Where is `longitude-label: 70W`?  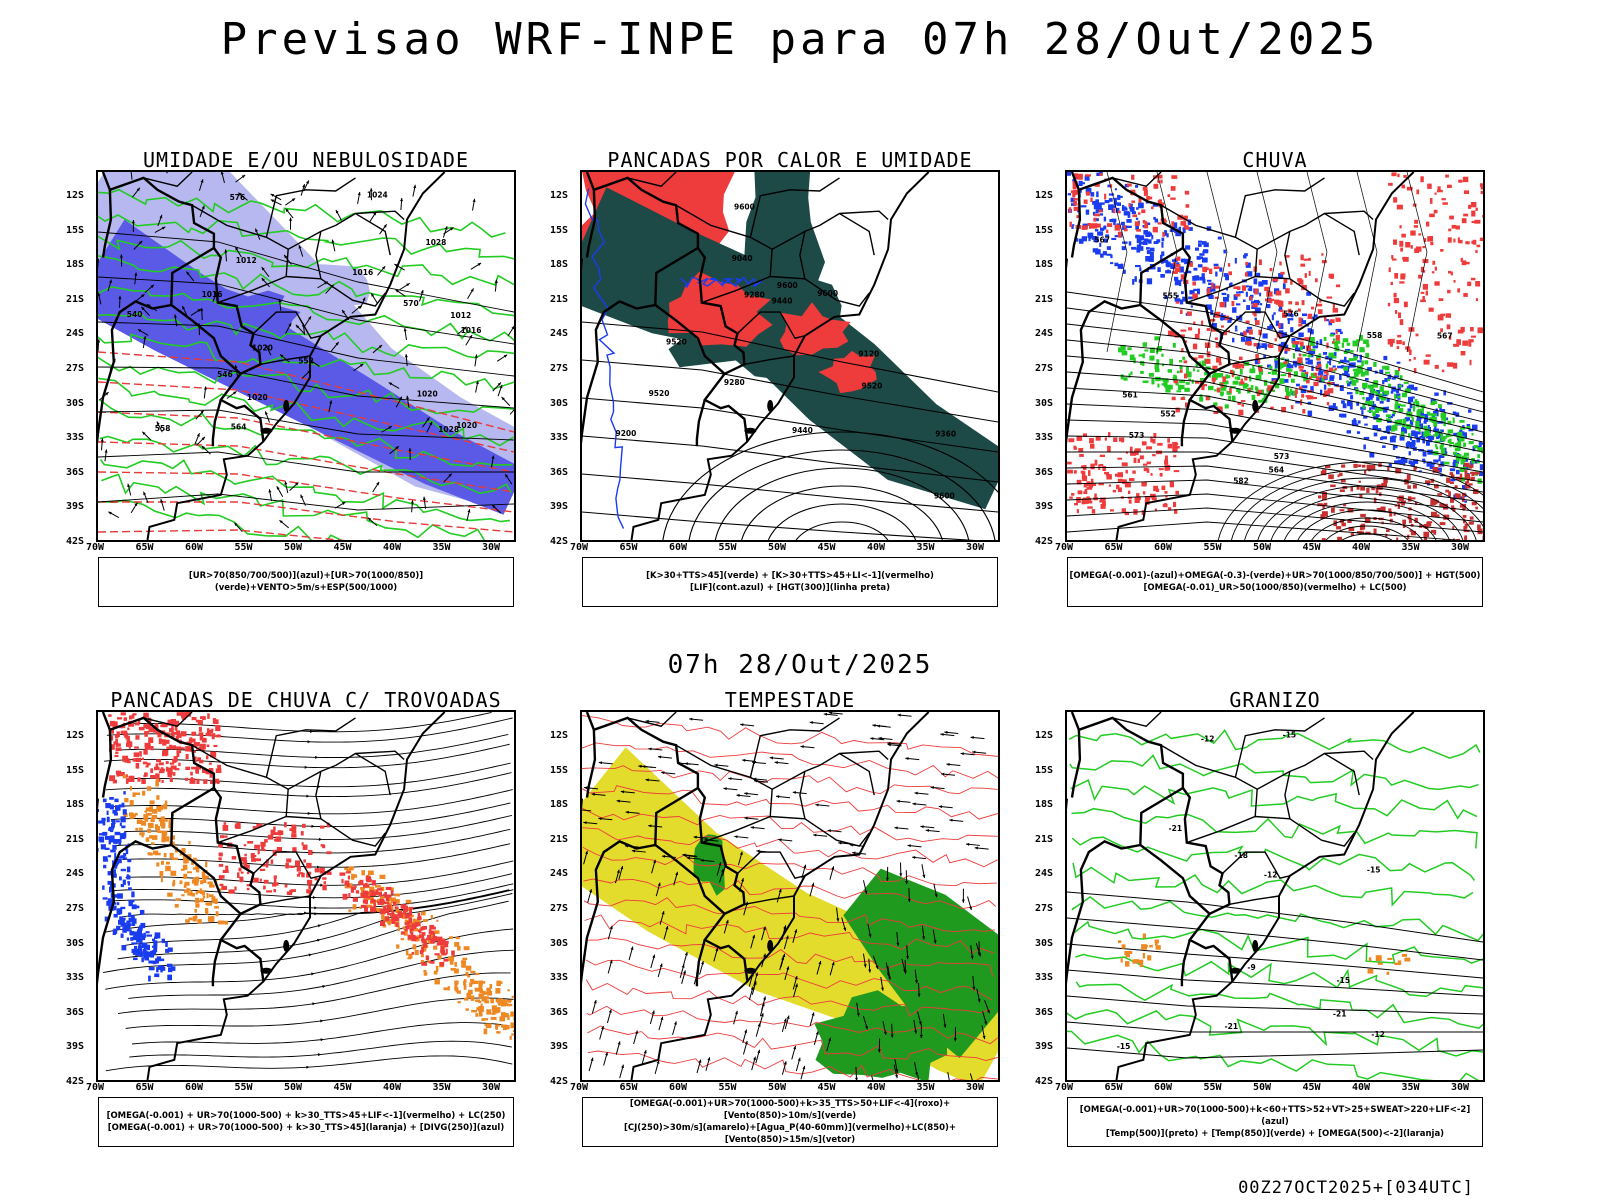
longitude-label: 70W is located at coordinates (95, 547).